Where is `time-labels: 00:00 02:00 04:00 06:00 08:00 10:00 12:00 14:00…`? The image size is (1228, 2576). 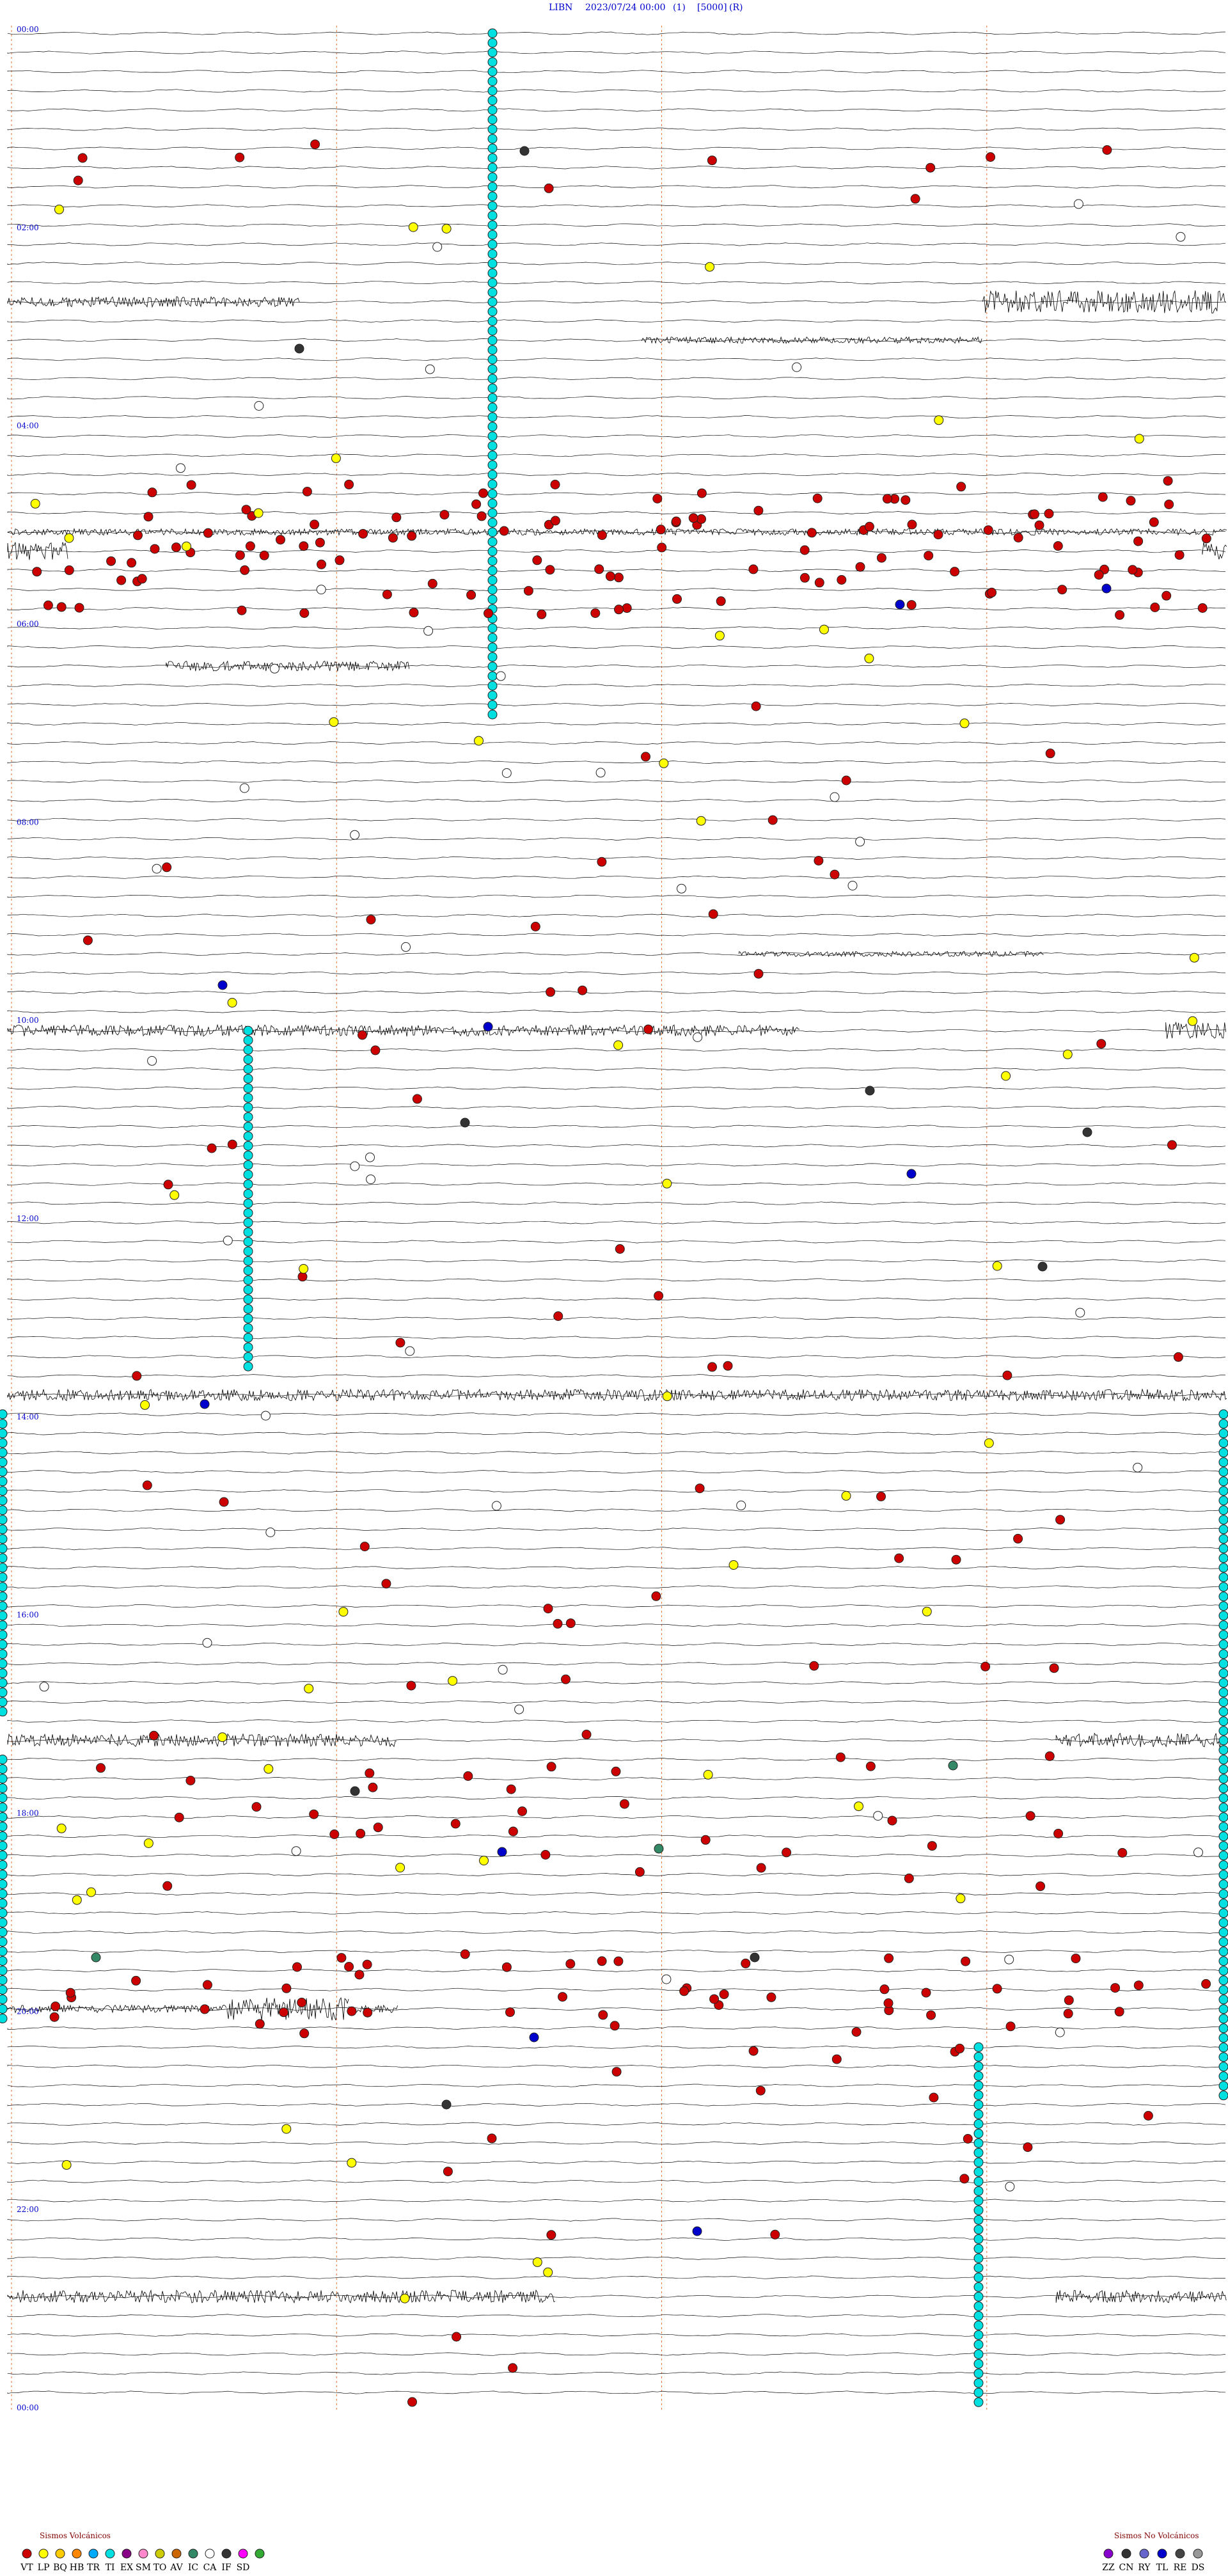
time-labels: 00:00 02:00 04:00 06:00 08:00 10:00 12:00 14:00… is located at coordinates (28, 1218).